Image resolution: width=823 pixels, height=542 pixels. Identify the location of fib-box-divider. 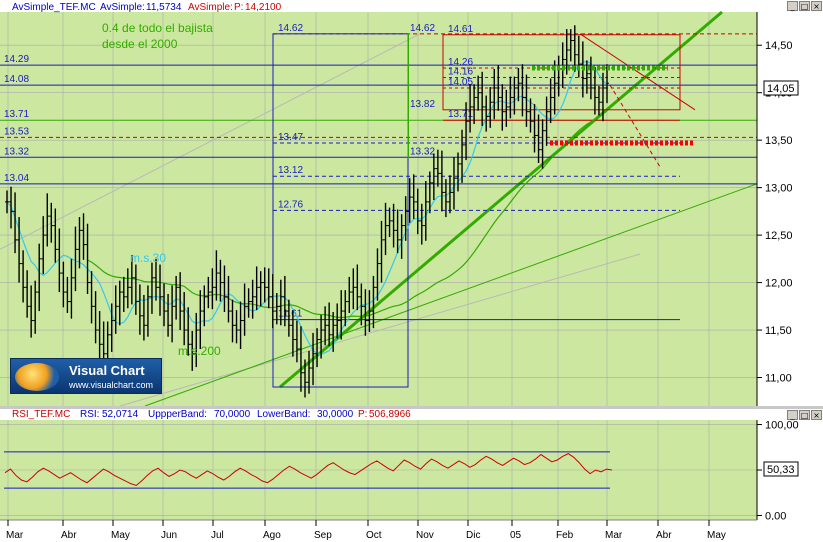
(408, 95).